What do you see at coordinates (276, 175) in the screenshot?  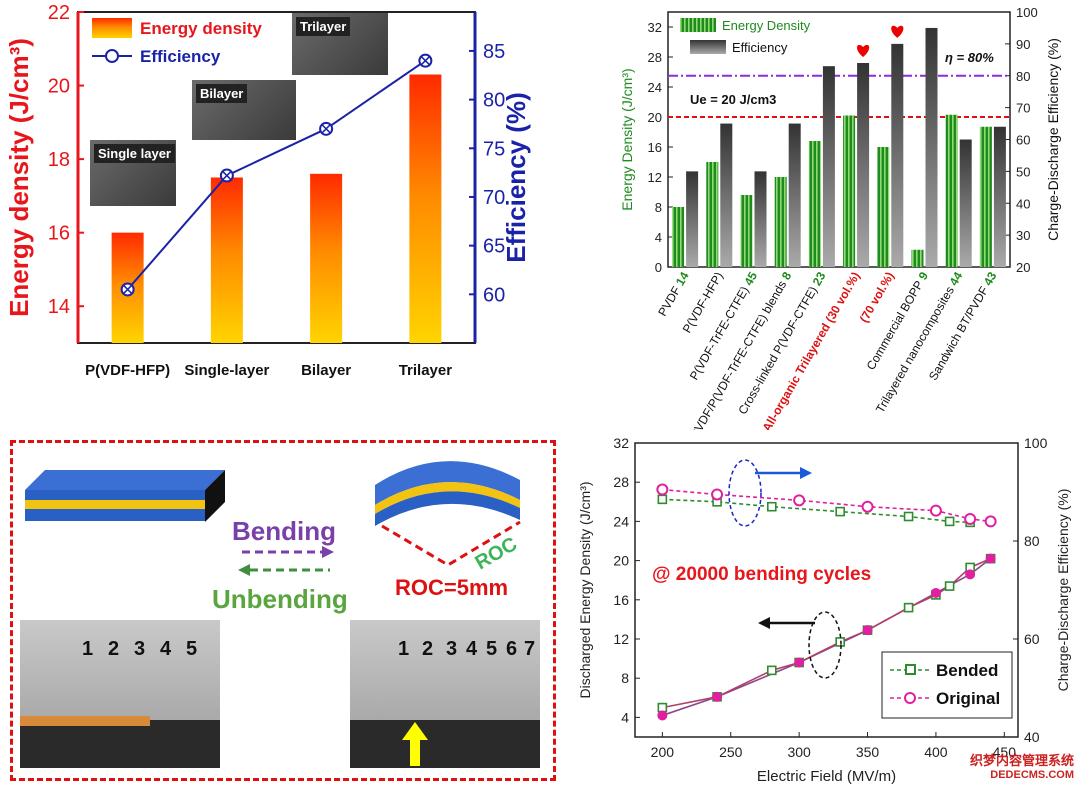 I see `efficiency-line` at bounding box center [276, 175].